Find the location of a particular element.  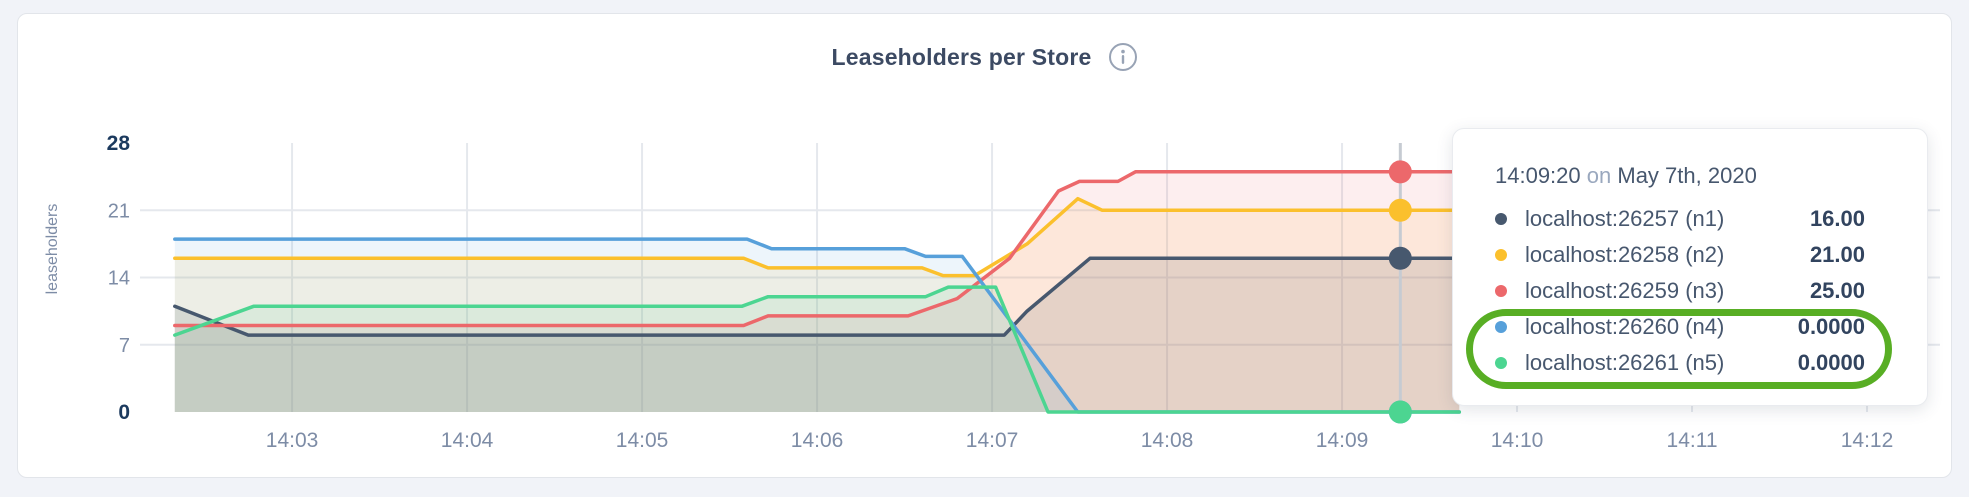

tooltip-row-n1: localhost:26257 (n1) 16.00 is located at coordinates (1680, 219).